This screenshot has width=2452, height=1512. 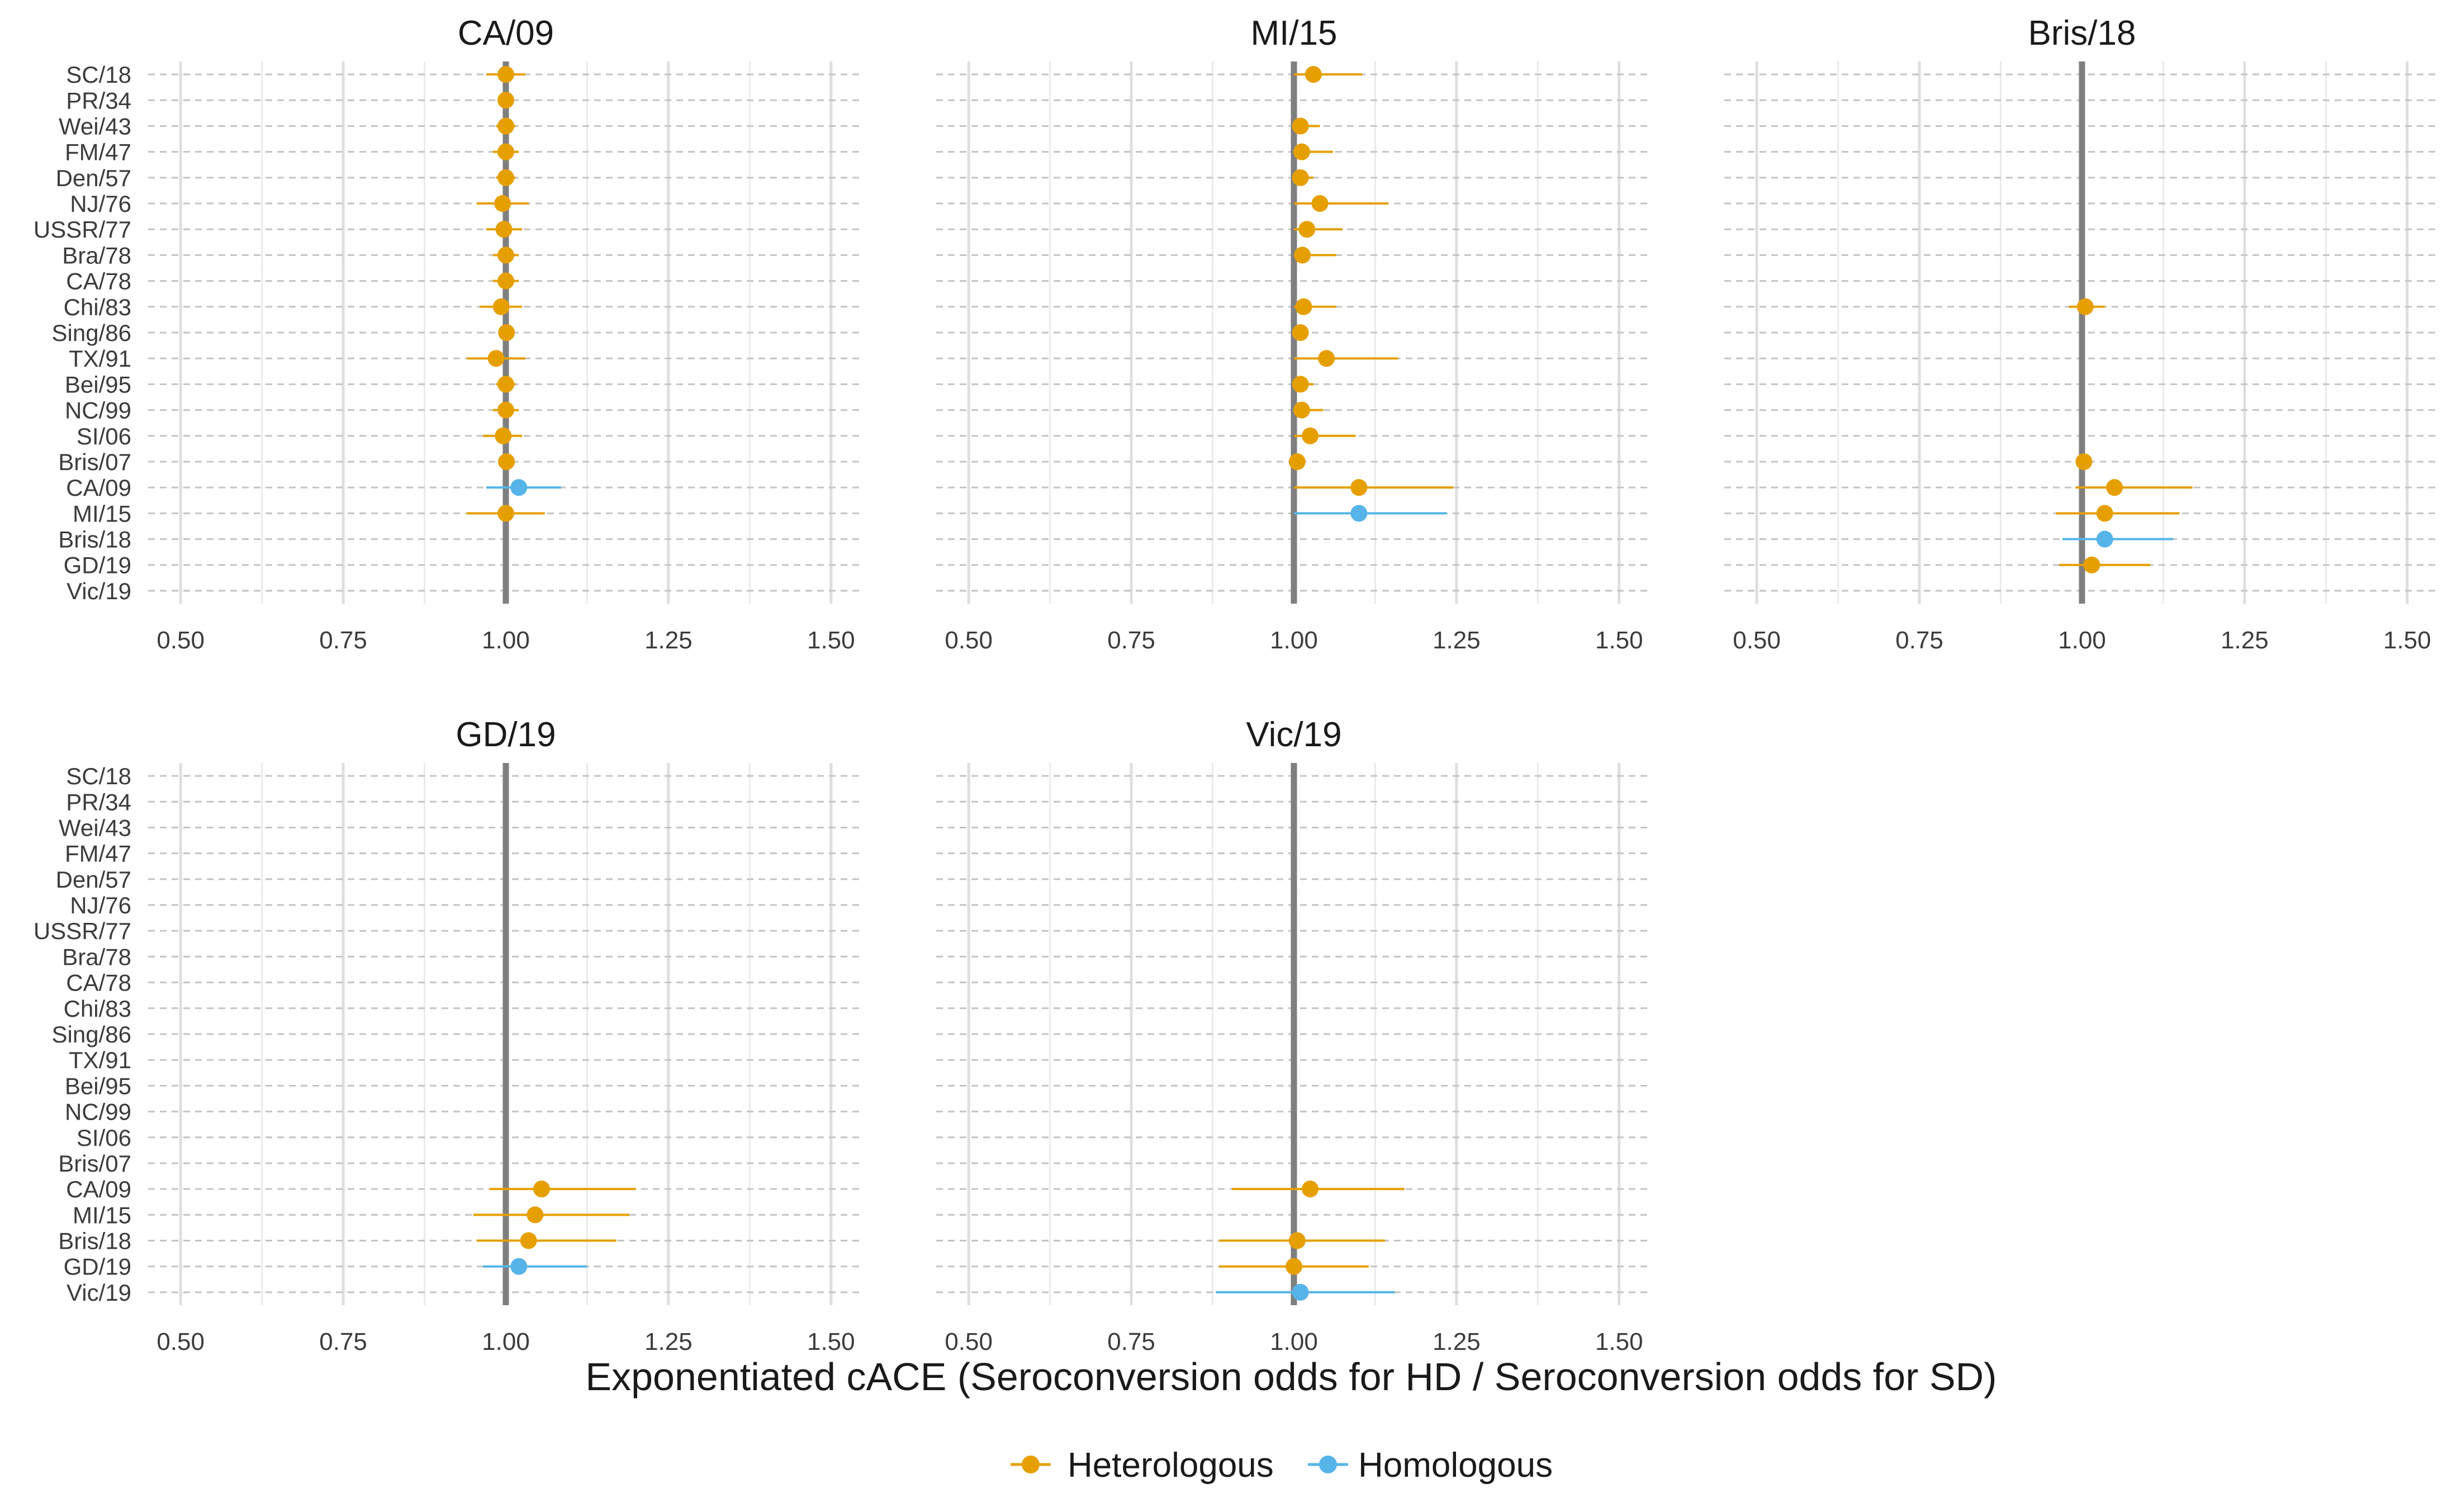 I want to click on panel-title: Vic/19, so click(x=1294, y=734).